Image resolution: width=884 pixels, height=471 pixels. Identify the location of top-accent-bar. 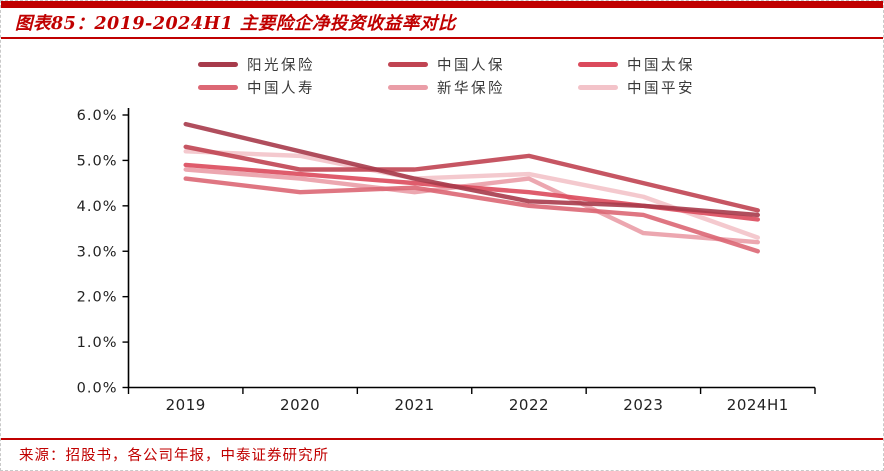
(442, 4).